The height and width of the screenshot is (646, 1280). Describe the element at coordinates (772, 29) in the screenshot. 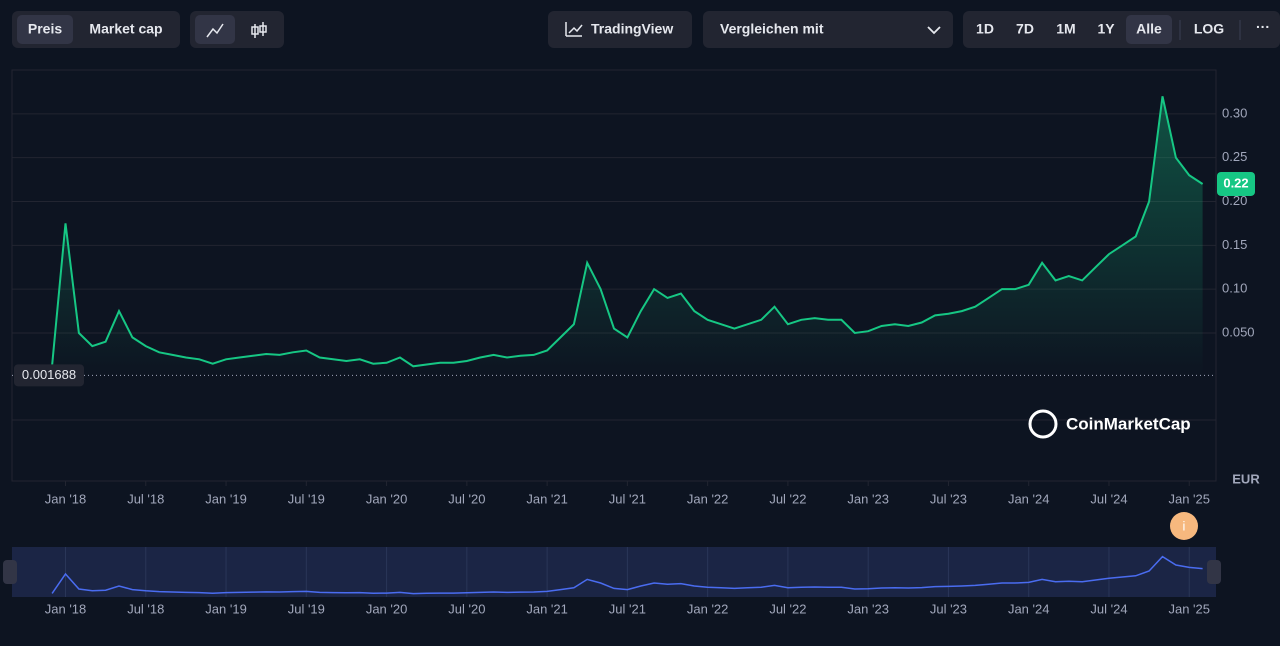

I see `compare-label: Vergleichen mit` at that location.